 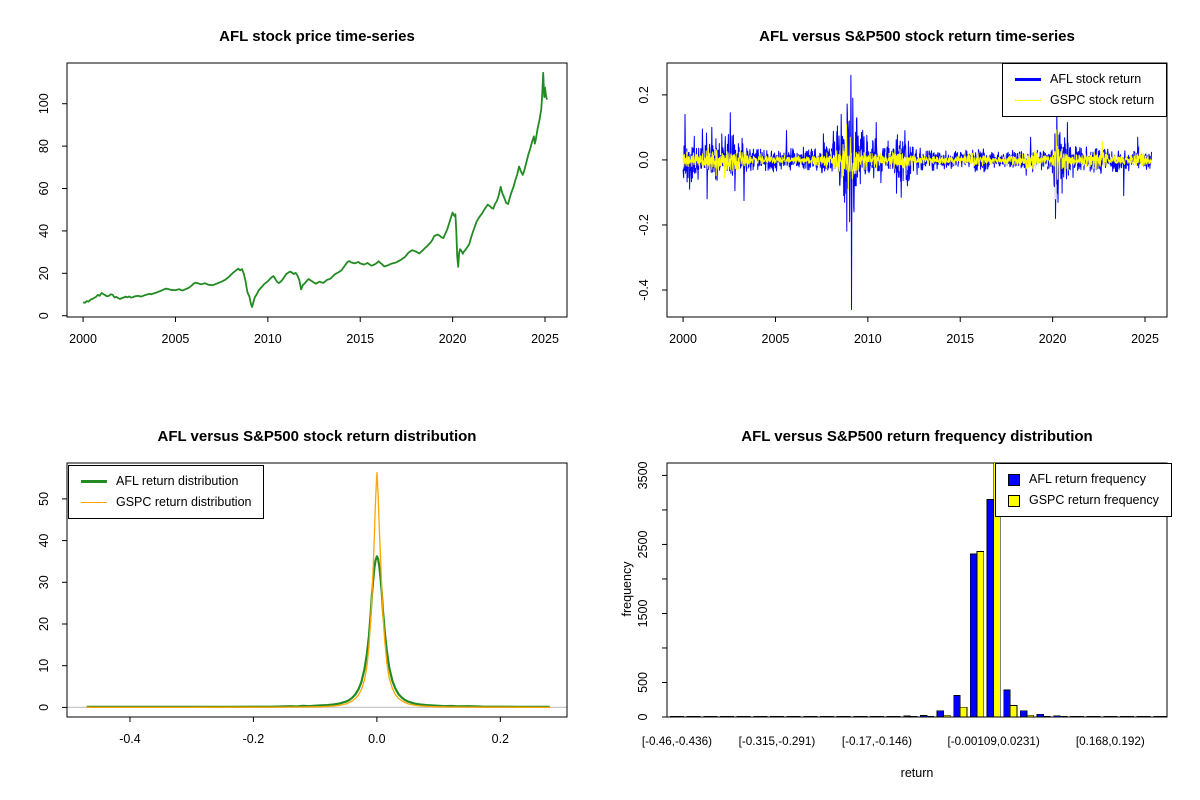 What do you see at coordinates (644, 159) in the screenshot?
I see `y-tick-label: 0.0` at bounding box center [644, 159].